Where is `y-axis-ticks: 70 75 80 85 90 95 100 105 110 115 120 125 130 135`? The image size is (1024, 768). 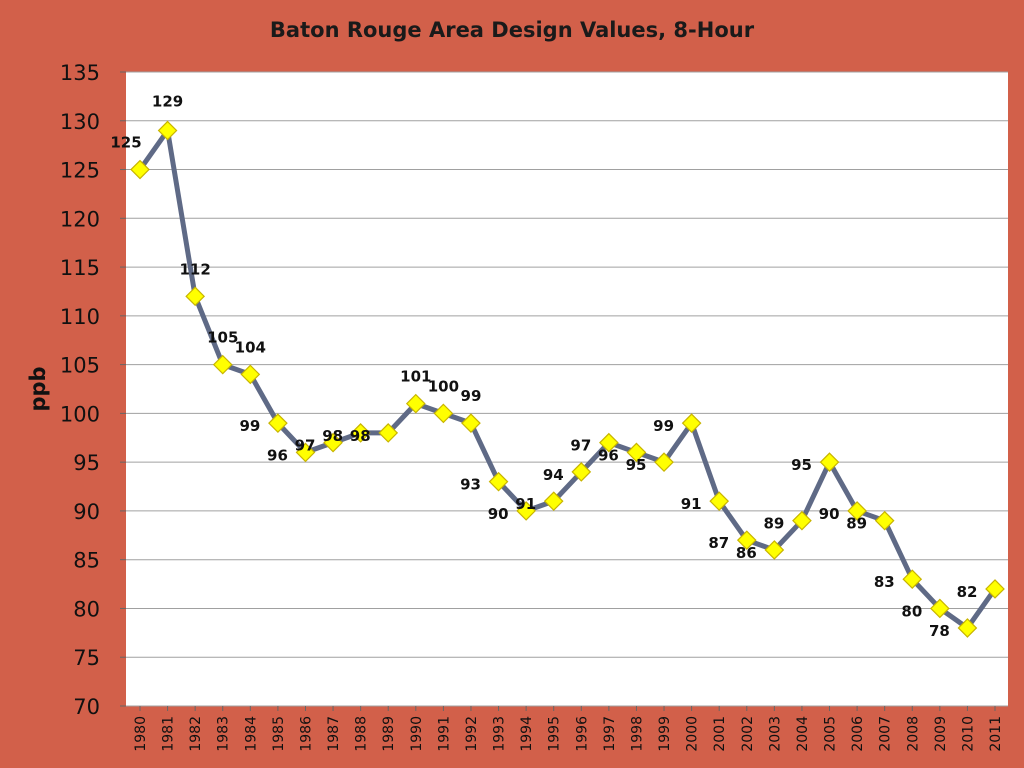
y-axis-ticks: 70 75 80 85 90 95 100 105 110 115 120 125 130 135 is located at coordinates (93, 390).